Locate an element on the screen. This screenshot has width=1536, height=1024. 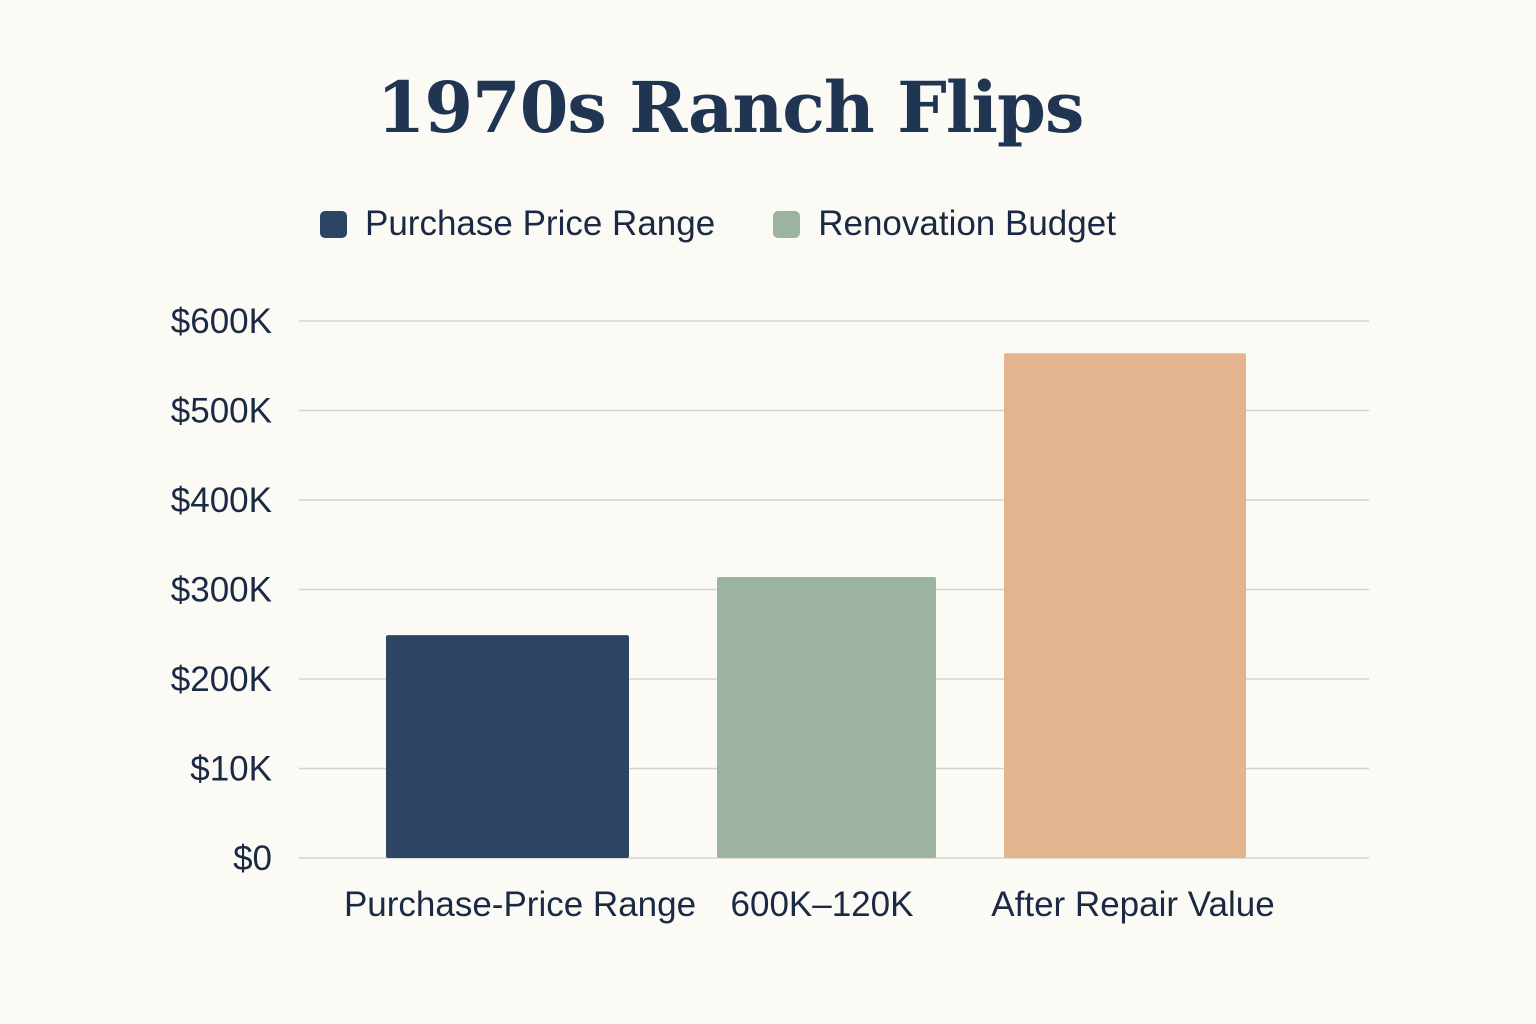
chart-title: 1970s Ranch Flips is located at coordinates (730, 107).